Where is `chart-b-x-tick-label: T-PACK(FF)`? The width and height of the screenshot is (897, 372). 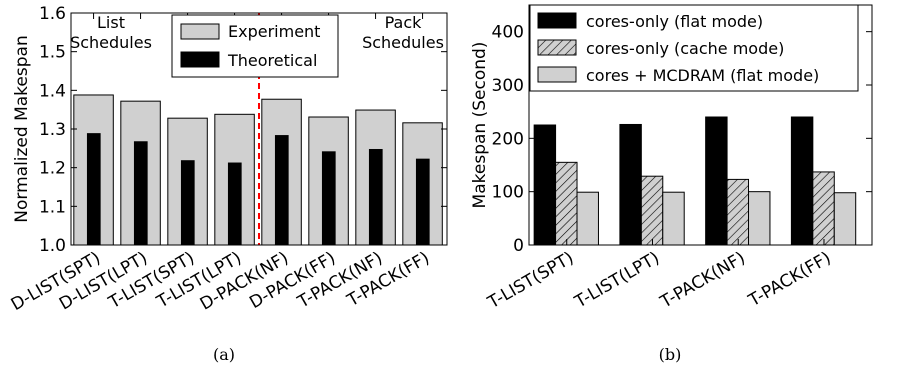 chart-b-x-tick-label: T-PACK(FF) is located at coordinates (790, 279).